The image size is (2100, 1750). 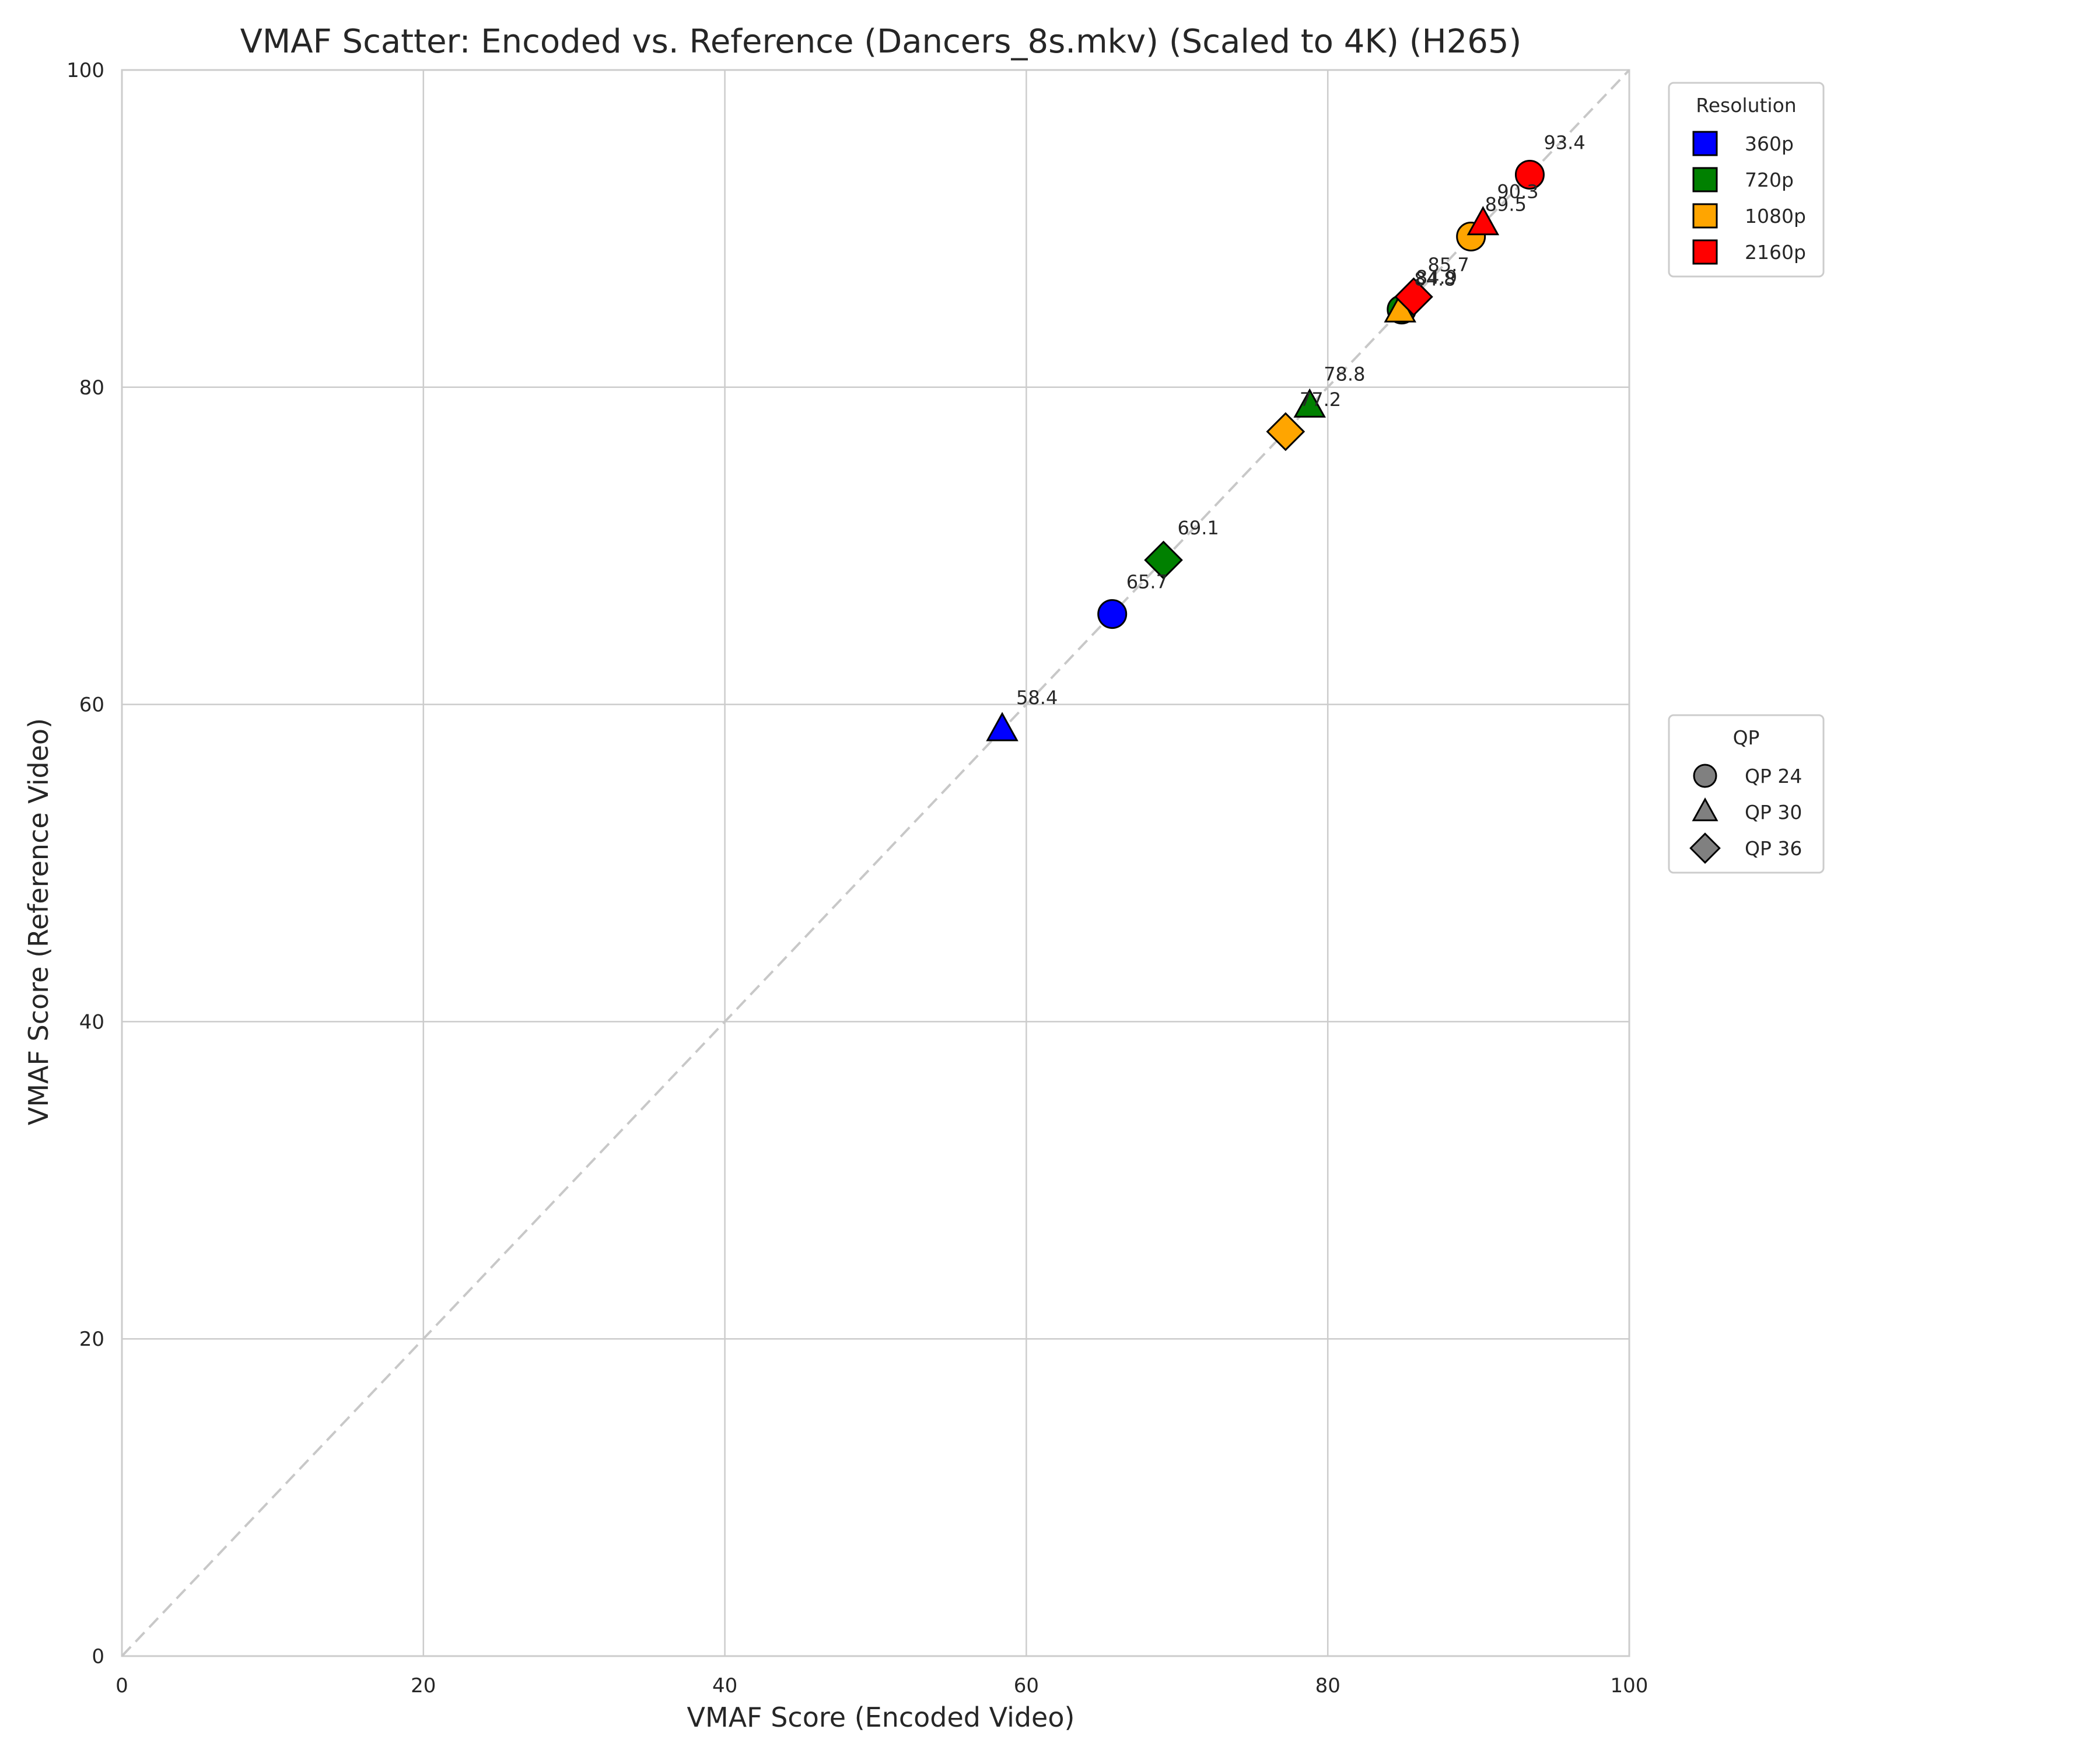 What do you see at coordinates (1746, 106) in the screenshot?
I see `legend-title: Resolution` at bounding box center [1746, 106].